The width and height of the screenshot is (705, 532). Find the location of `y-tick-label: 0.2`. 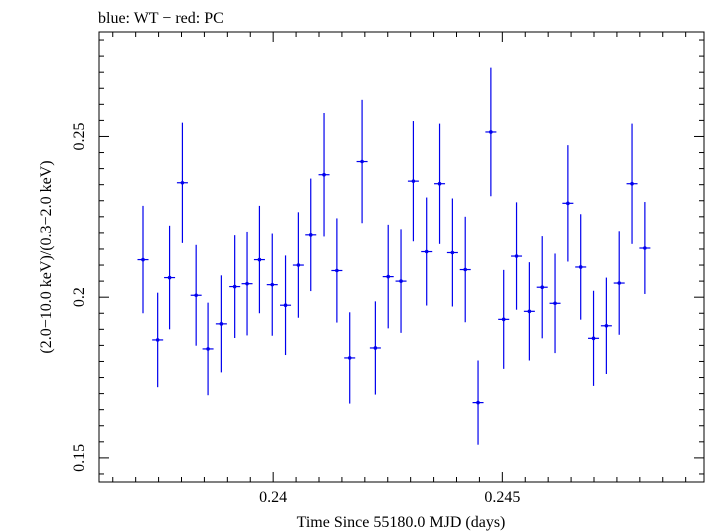

y-tick-label: 0.2 is located at coordinates (79, 297).